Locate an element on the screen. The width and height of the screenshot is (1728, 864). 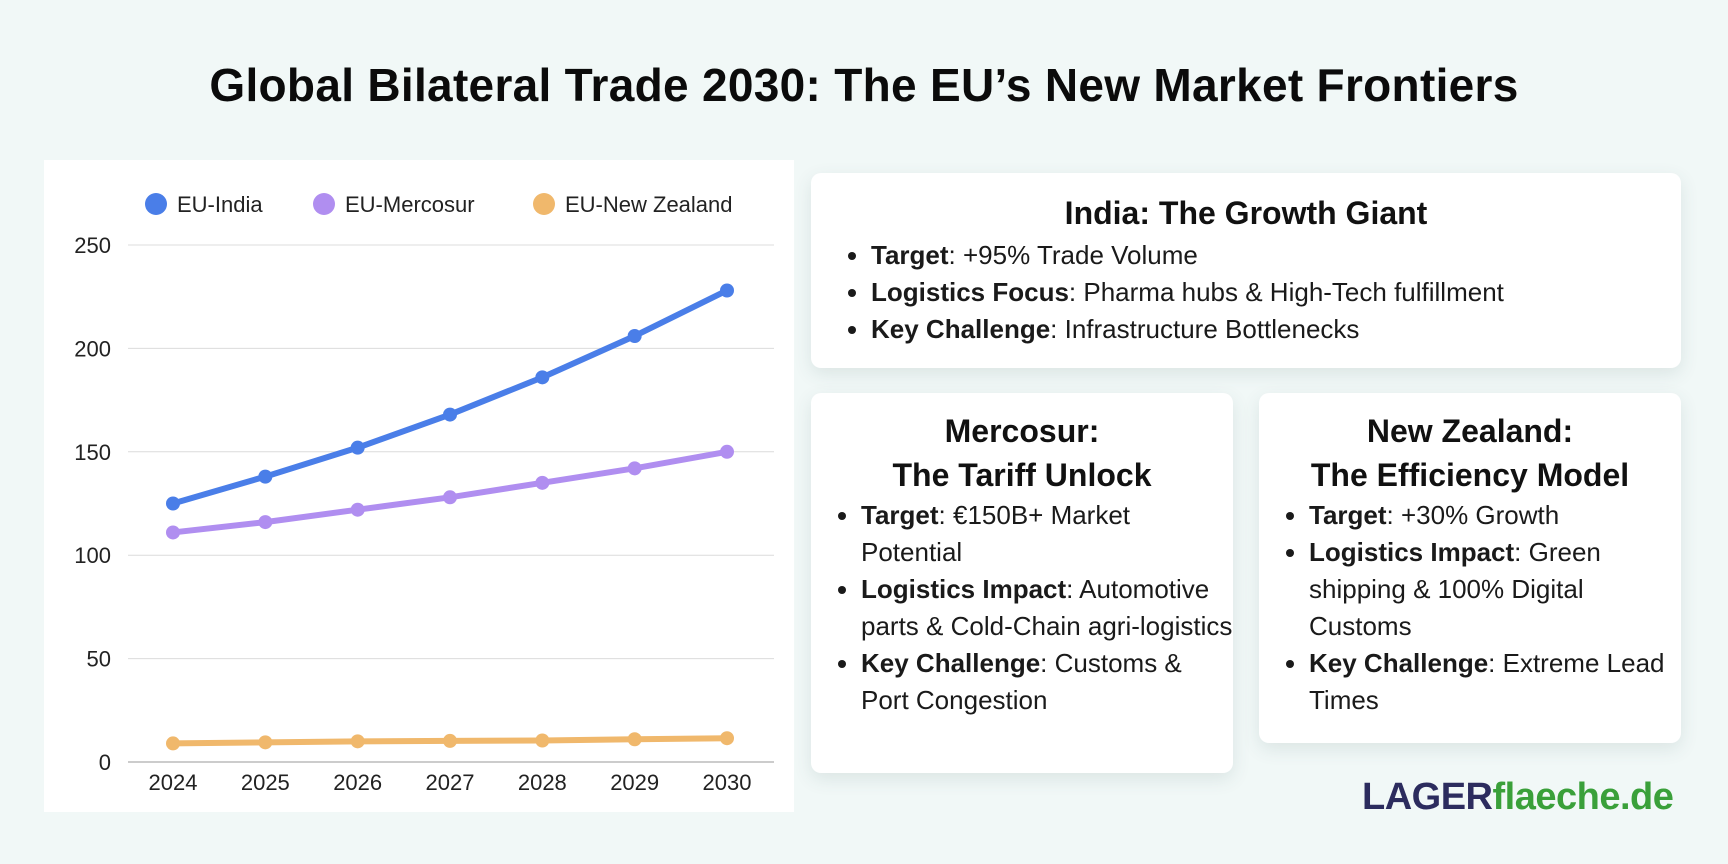
y-tick-label: 250 is located at coordinates (92, 245).